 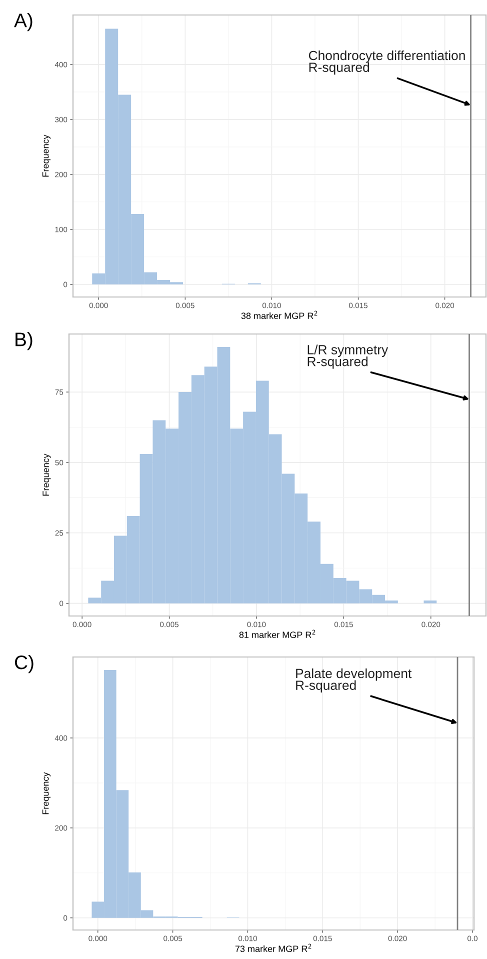 What do you see at coordinates (354, 680) in the screenshot?
I see `annotation: Palate development R-squared` at bounding box center [354, 680].